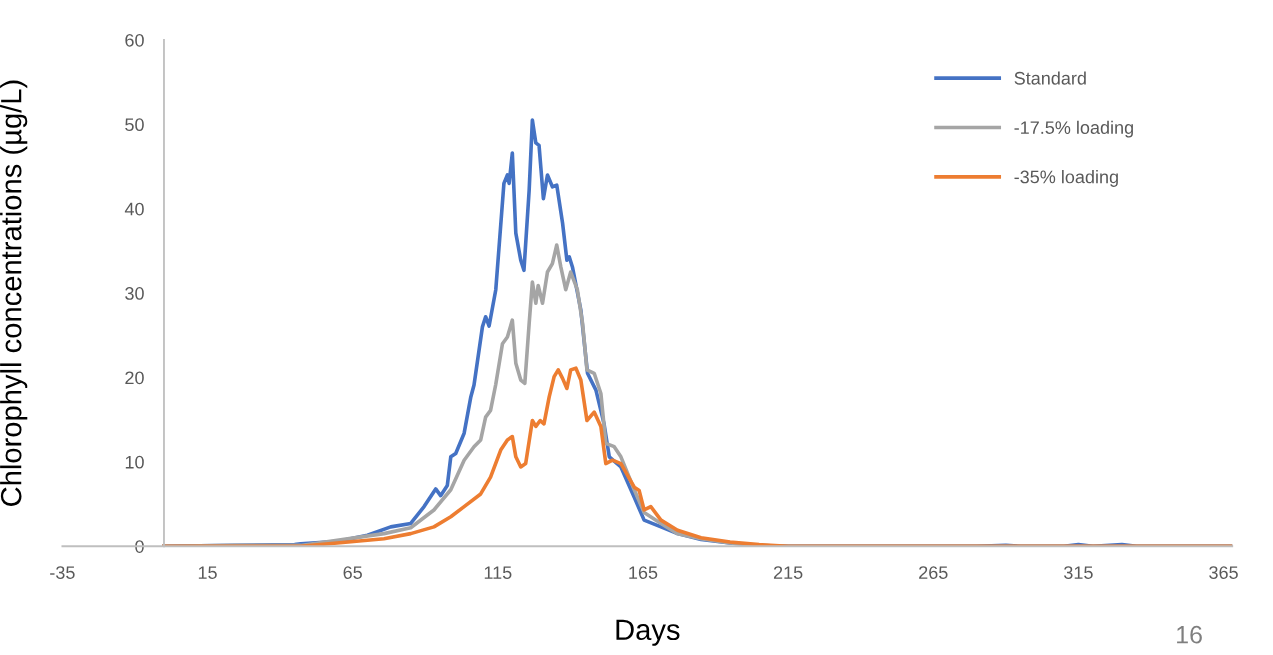  I want to click on legend-label: -35% loading, so click(1066, 178).